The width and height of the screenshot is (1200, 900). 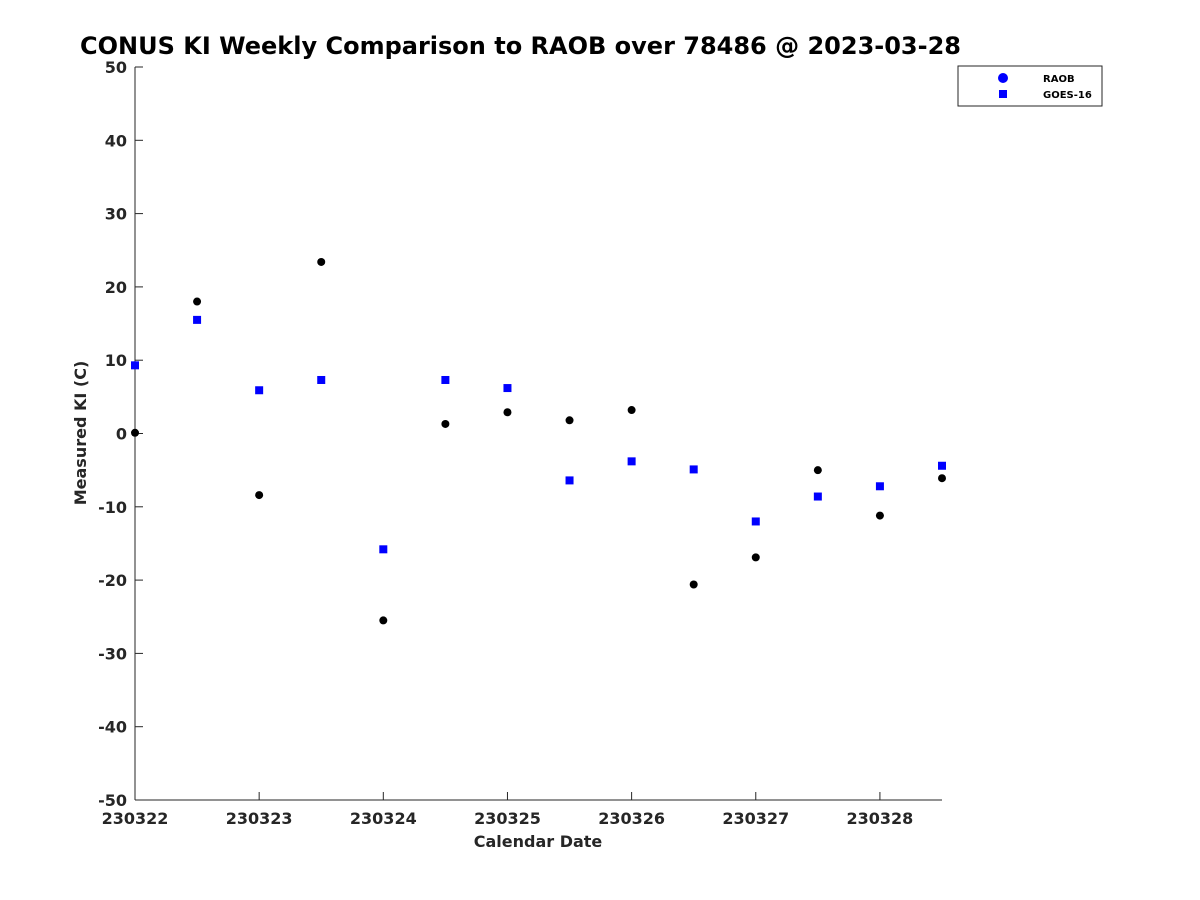 What do you see at coordinates (1059, 79) in the screenshot?
I see `legend-raob-label: RAOB` at bounding box center [1059, 79].